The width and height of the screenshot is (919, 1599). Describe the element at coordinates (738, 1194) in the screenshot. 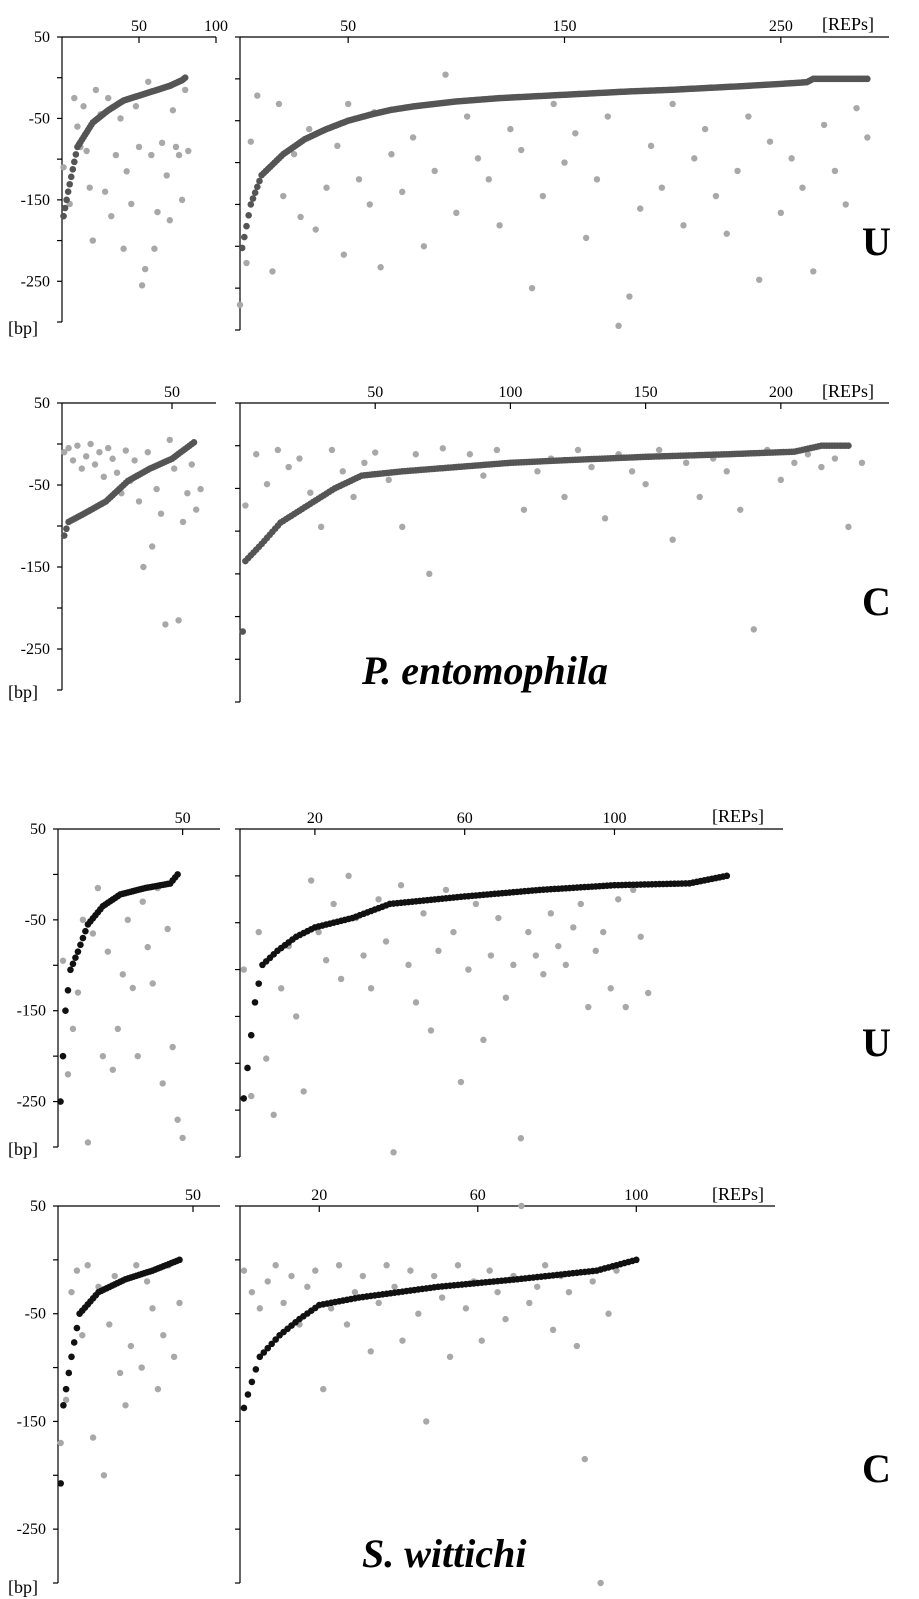

I see `x-unit-label-4: [REPs]` at that location.